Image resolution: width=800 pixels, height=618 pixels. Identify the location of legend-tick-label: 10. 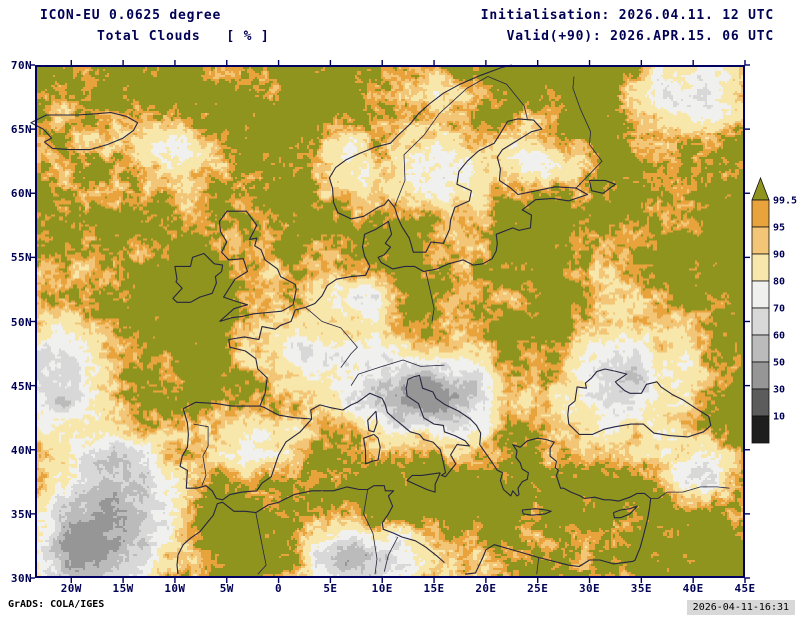
(779, 417).